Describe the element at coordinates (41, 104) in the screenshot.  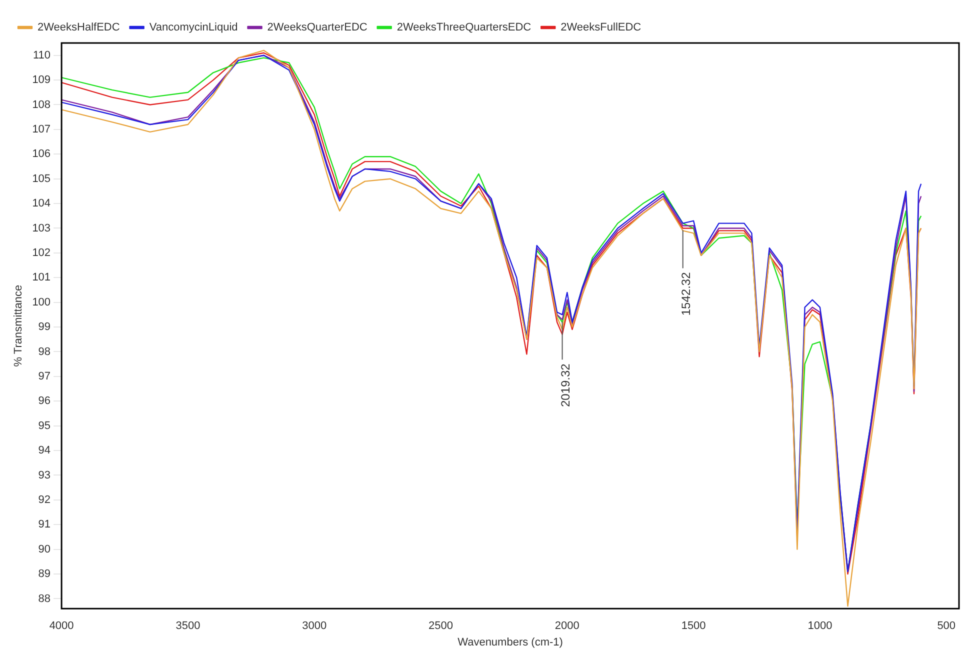
I see `y-tick-label: 108` at that location.